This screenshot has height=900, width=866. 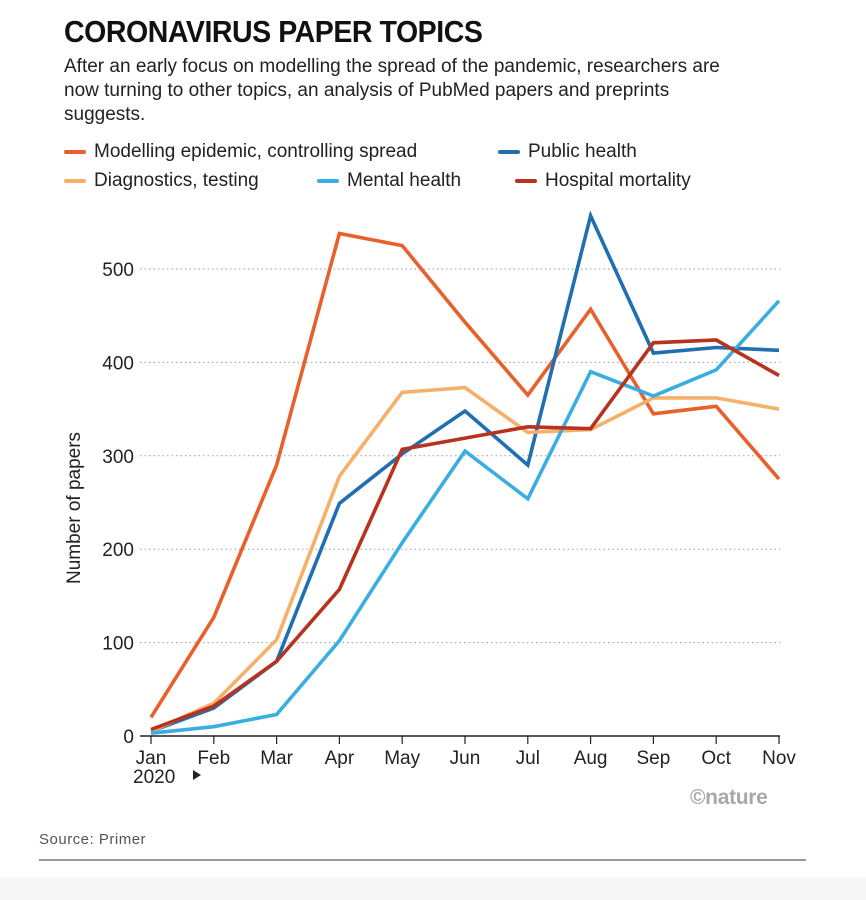 What do you see at coordinates (402, 758) in the screenshot?
I see `x-tick-label-may: May` at bounding box center [402, 758].